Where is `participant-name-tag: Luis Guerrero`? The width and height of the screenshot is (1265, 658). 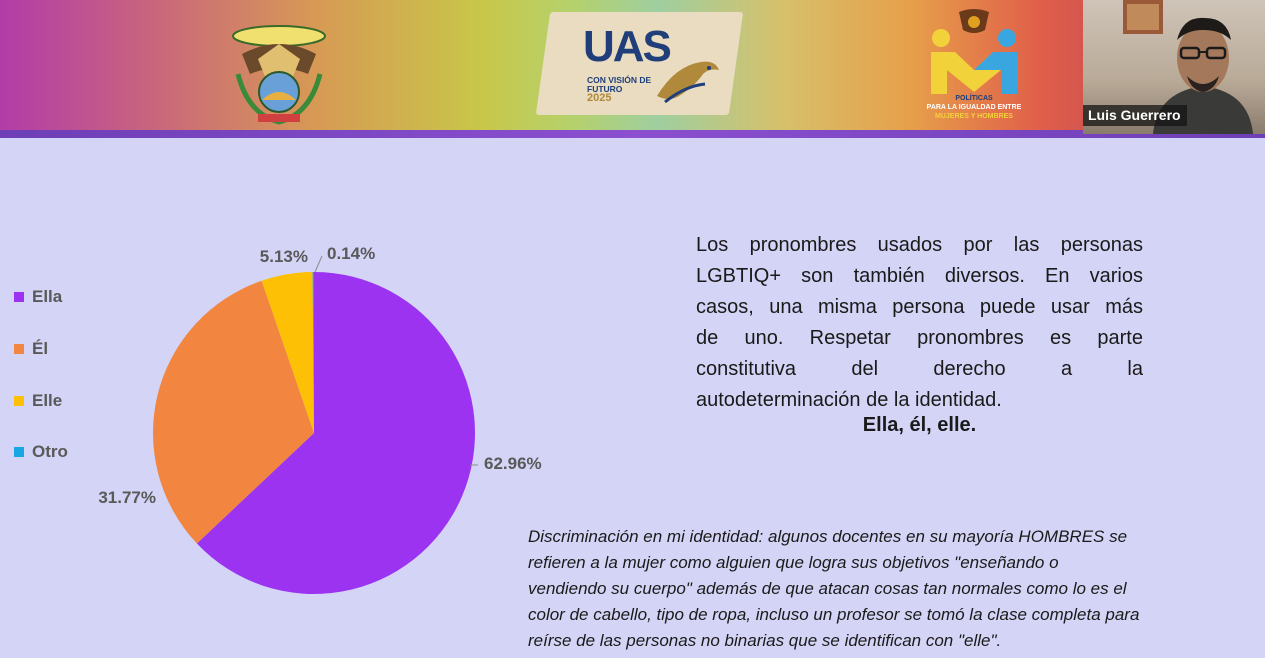
participant-name-tag: Luis Guerrero is located at coordinates (1135, 115).